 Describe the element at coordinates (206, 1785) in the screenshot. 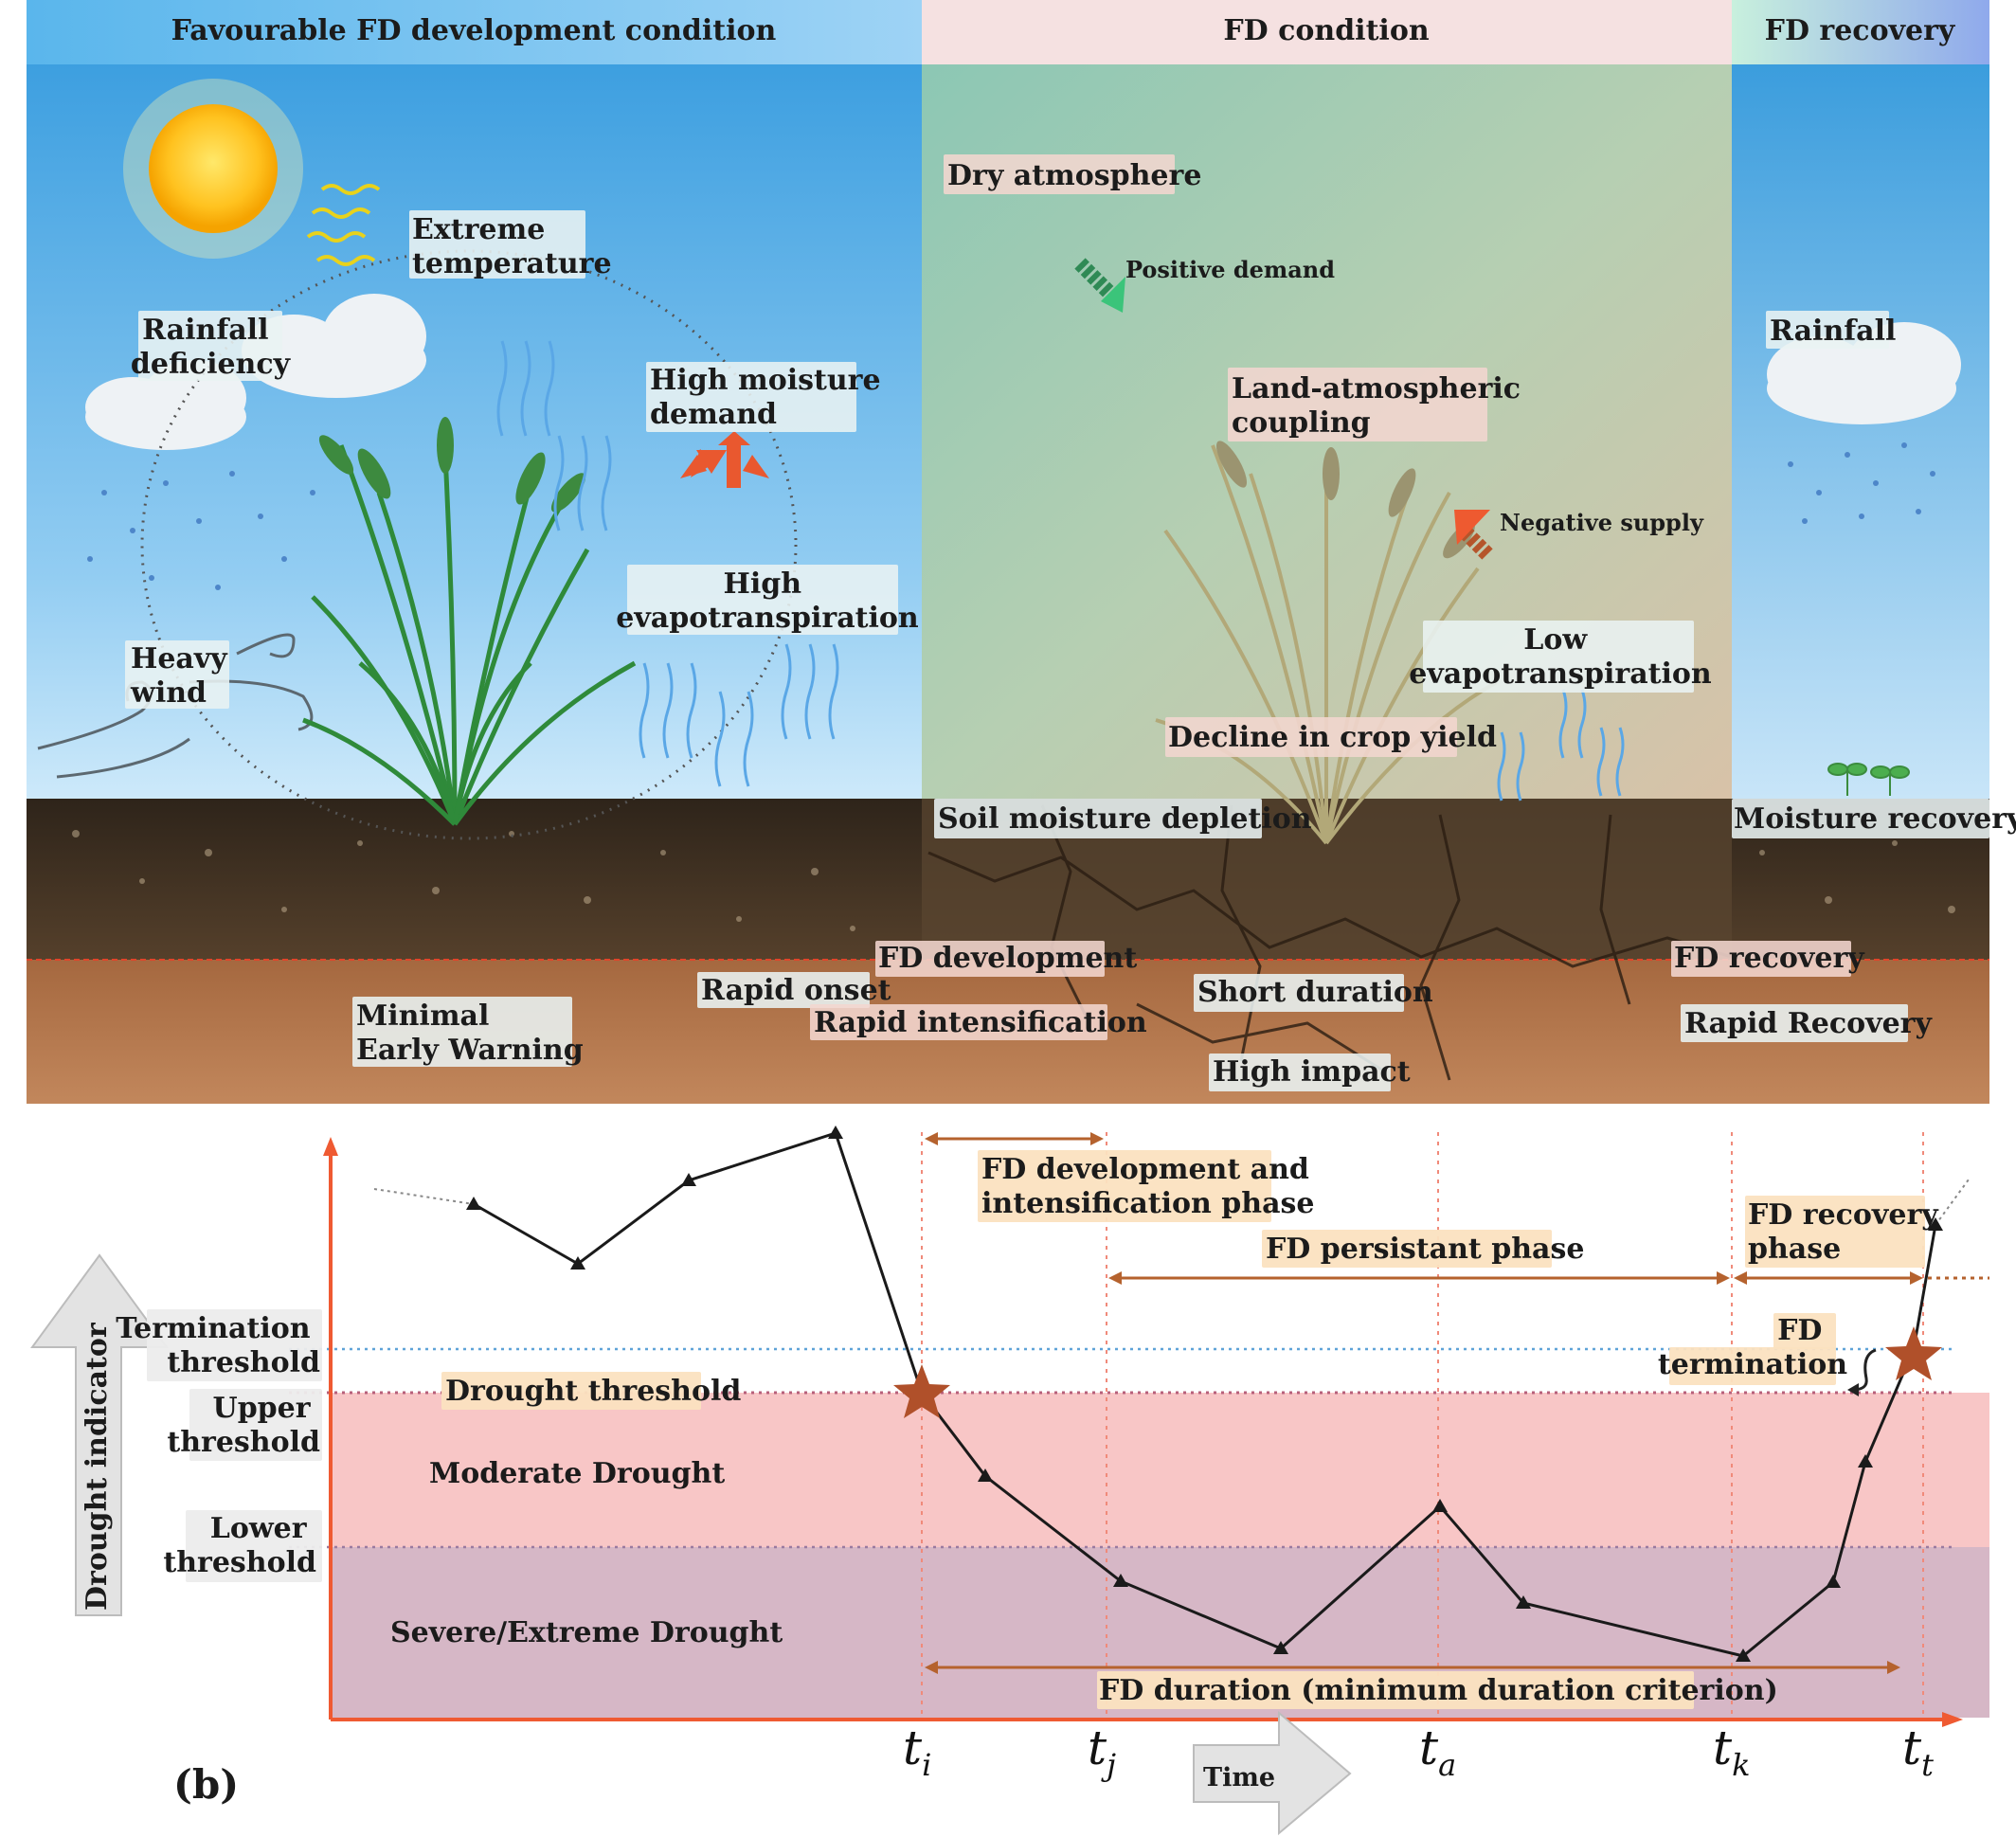

I see `panel-b-label: (b)` at that location.